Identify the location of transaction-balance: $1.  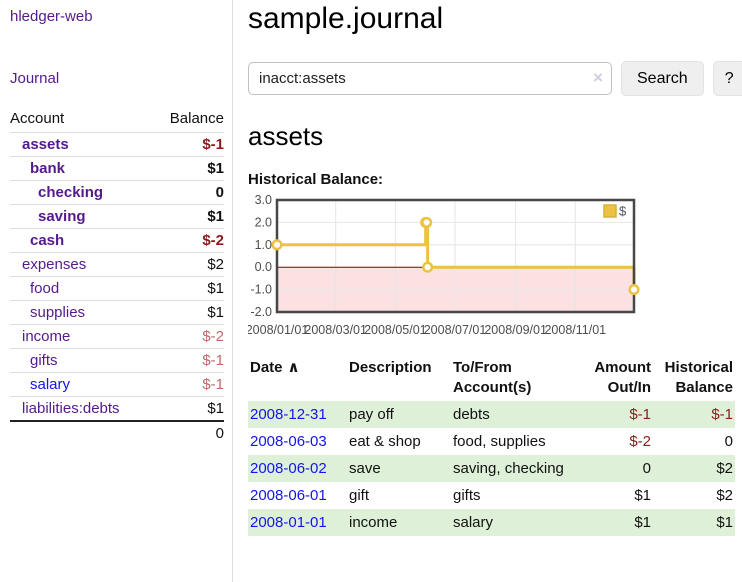
(724, 522).